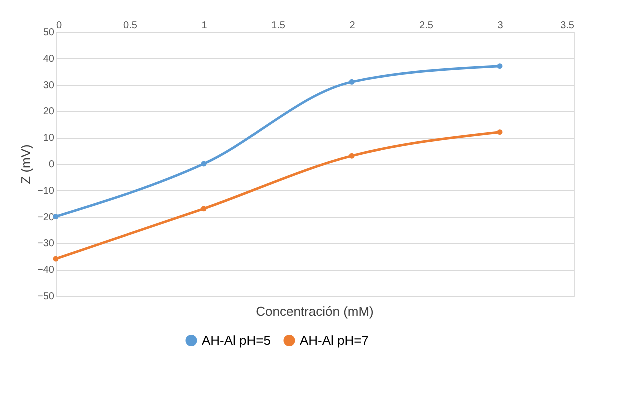 The height and width of the screenshot is (407, 643). Describe the element at coordinates (46, 244) in the screenshot. I see `y-tick-label: −30` at that location.